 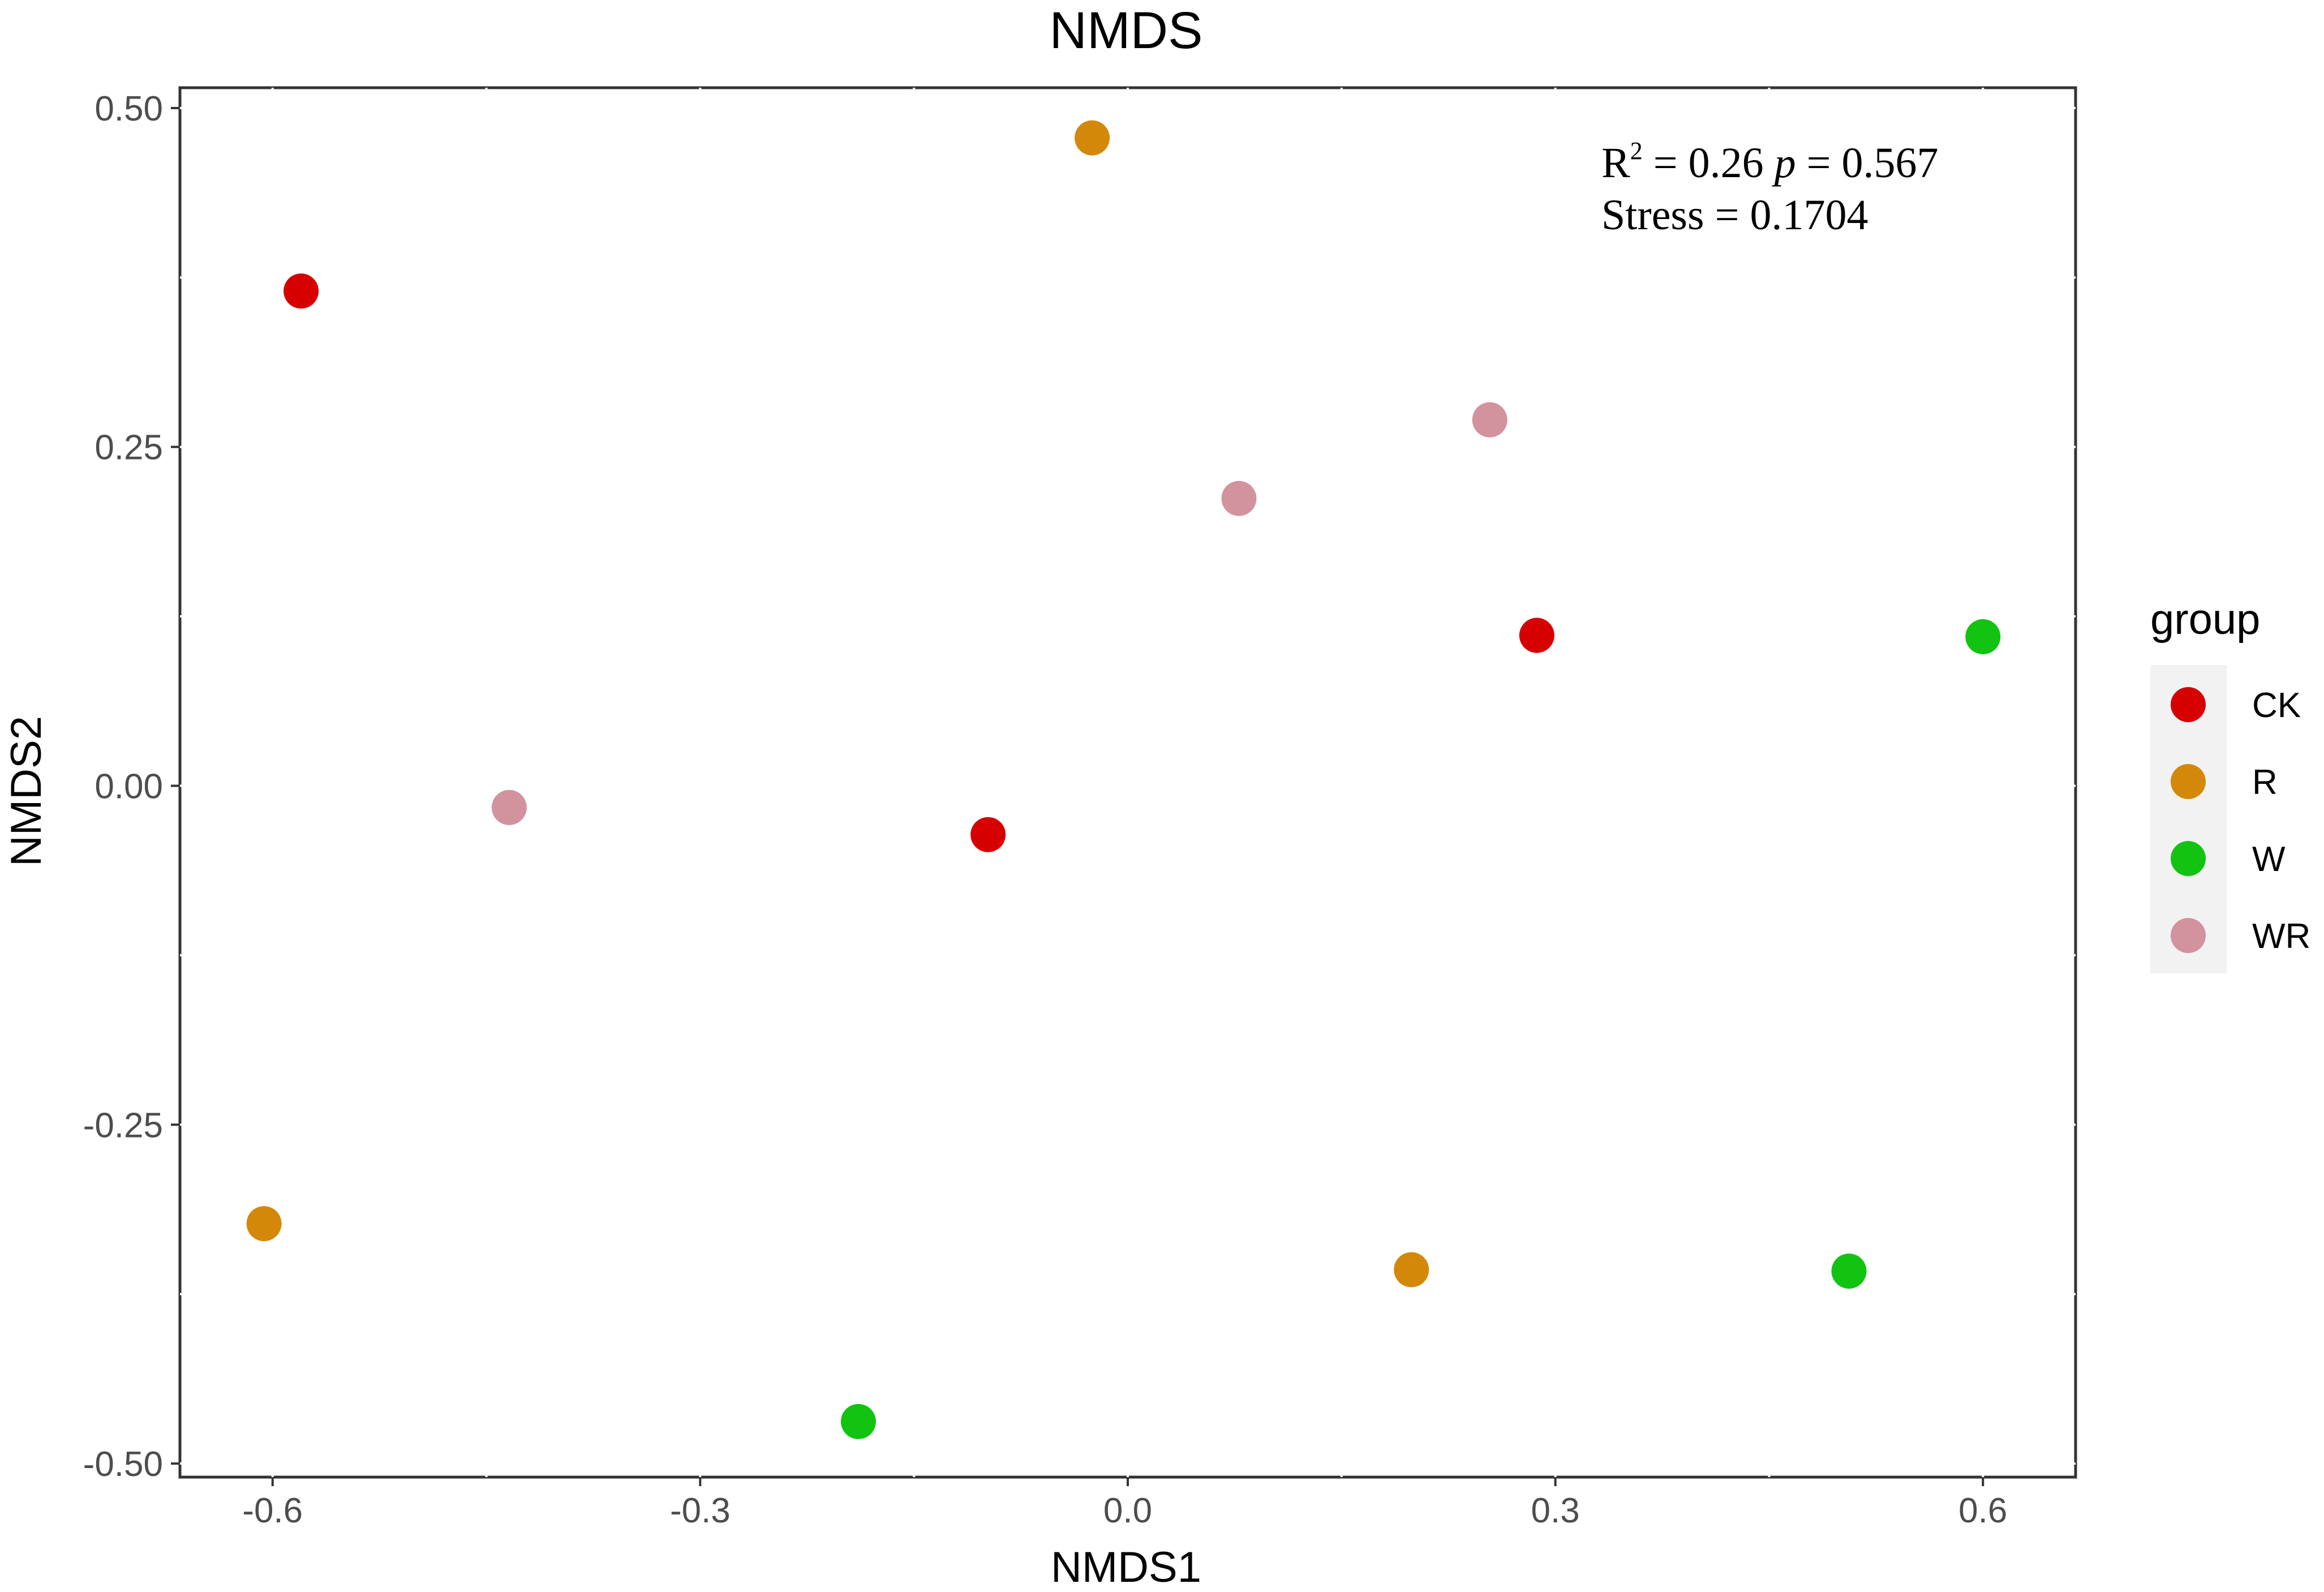 I want to click on stress-text: Stress = 0.1704, so click(x=1735, y=215).